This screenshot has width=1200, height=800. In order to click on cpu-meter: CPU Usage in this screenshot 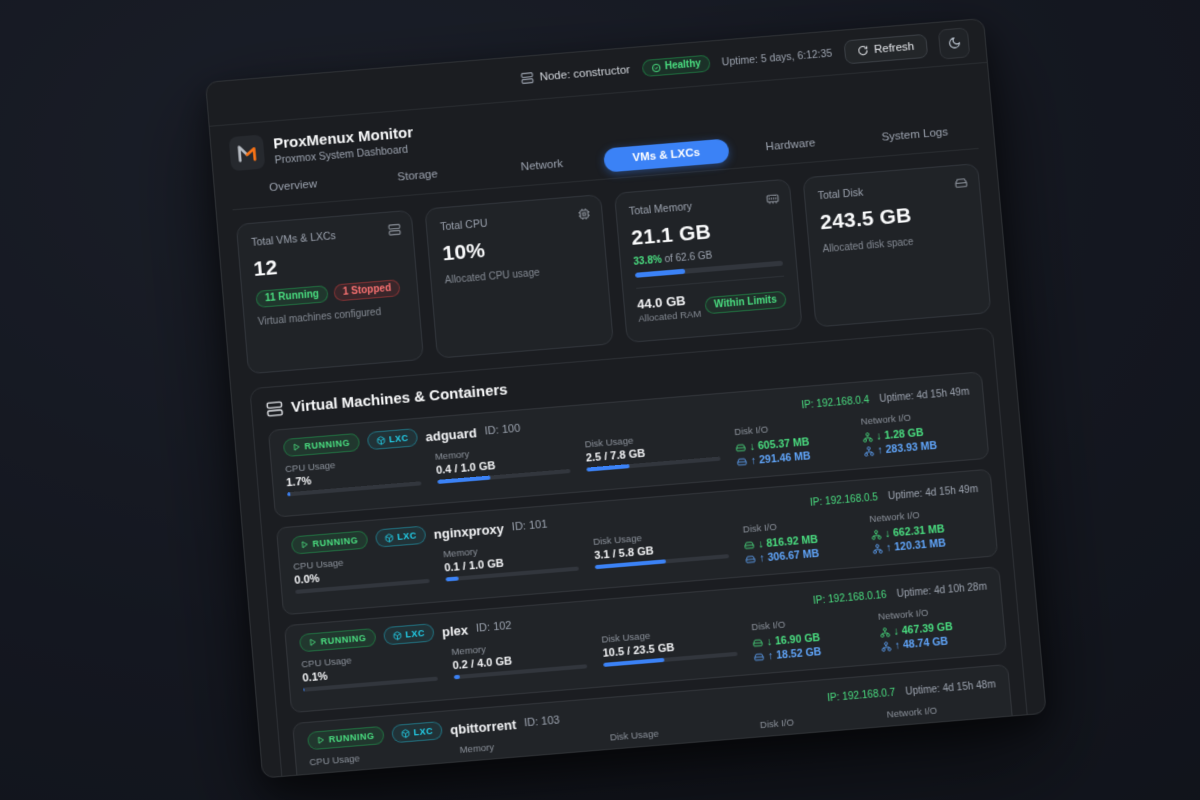, I will do `click(377, 762)`.